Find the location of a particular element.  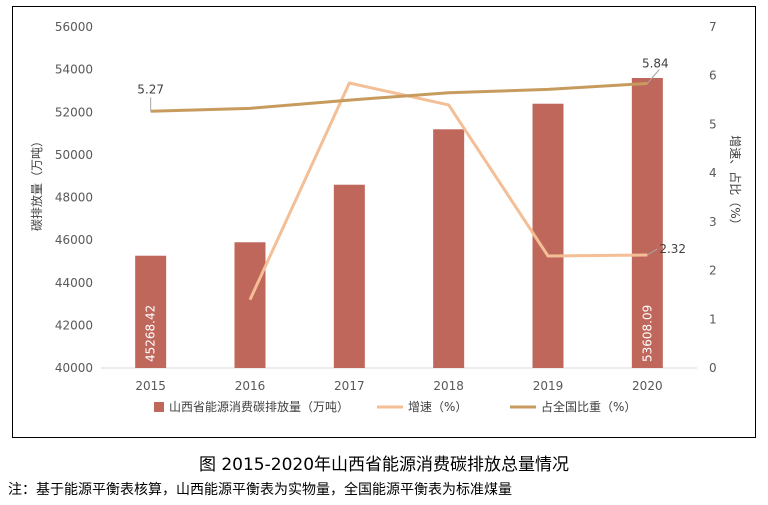

y-left-tick-label: 44000 is located at coordinates (74, 283).